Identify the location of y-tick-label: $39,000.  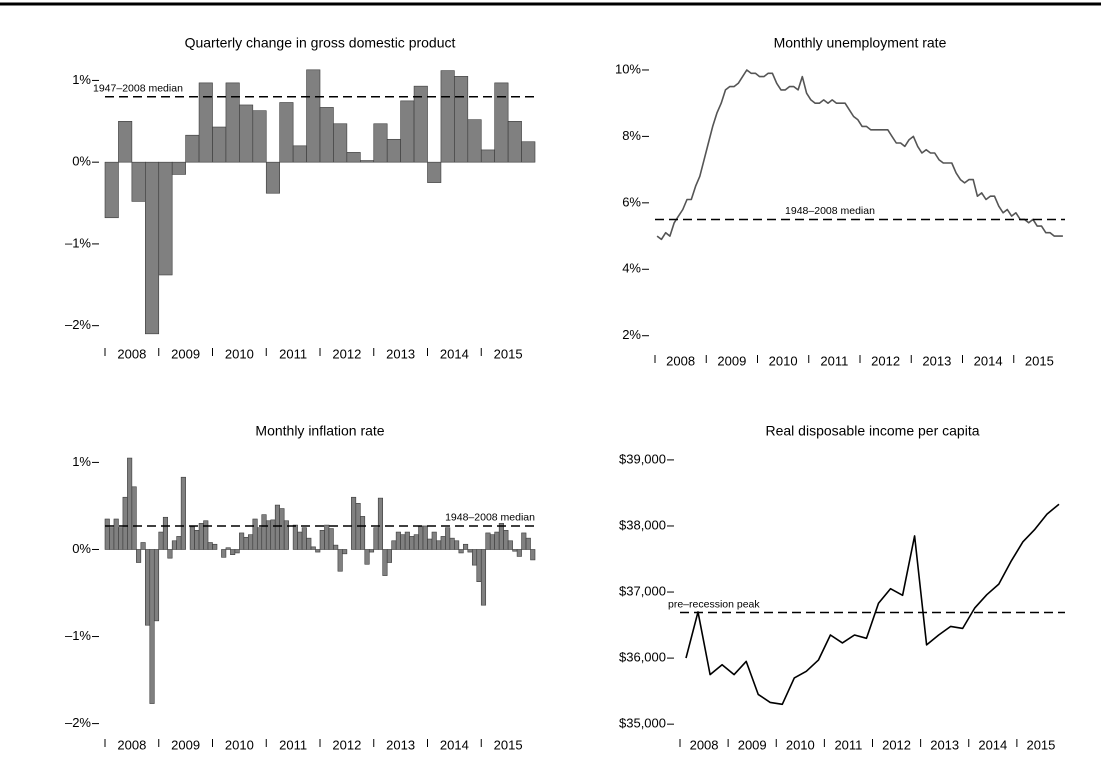
(642, 458).